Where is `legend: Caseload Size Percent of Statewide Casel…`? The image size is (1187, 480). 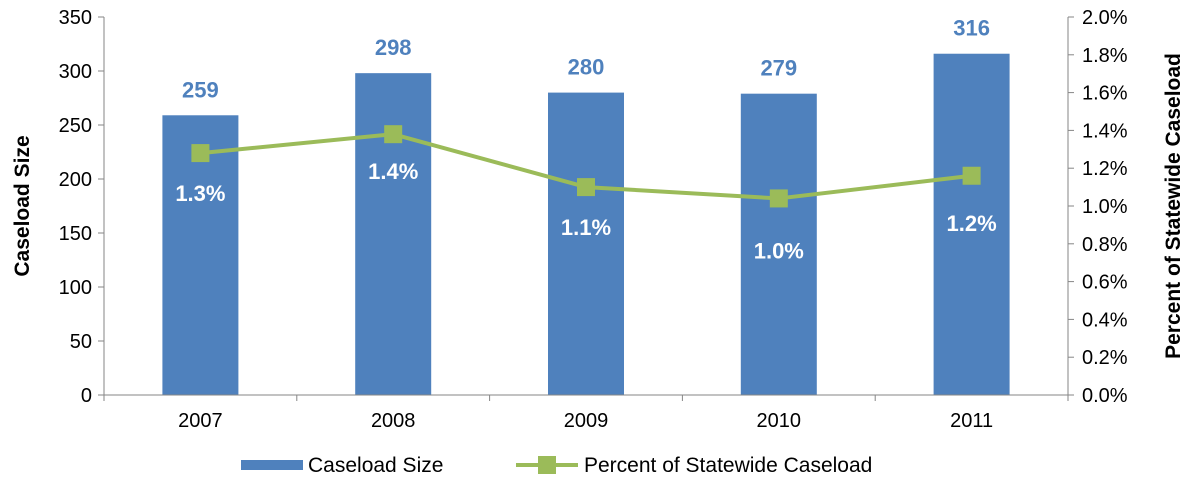
legend: Caseload Size Percent of Statewide Casel… is located at coordinates (556, 465).